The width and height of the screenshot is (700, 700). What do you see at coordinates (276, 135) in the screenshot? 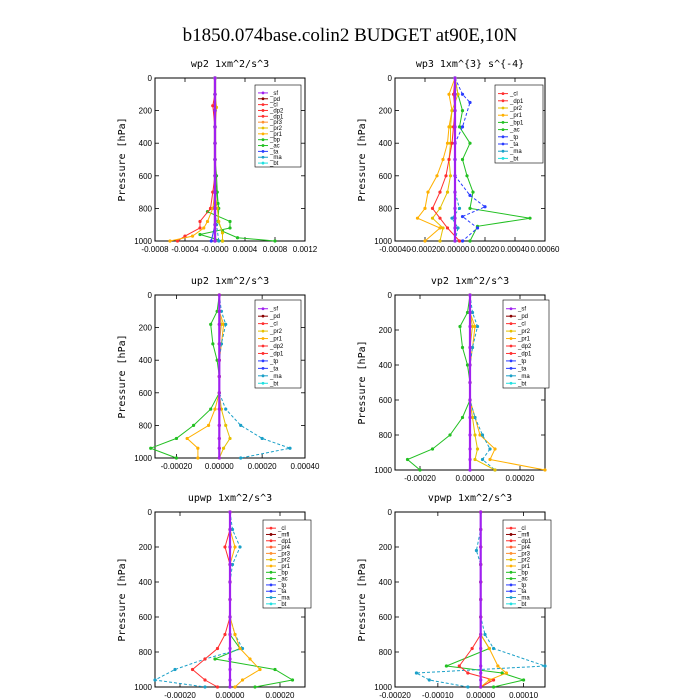
I see `legend-label: _pr1` at bounding box center [276, 135].